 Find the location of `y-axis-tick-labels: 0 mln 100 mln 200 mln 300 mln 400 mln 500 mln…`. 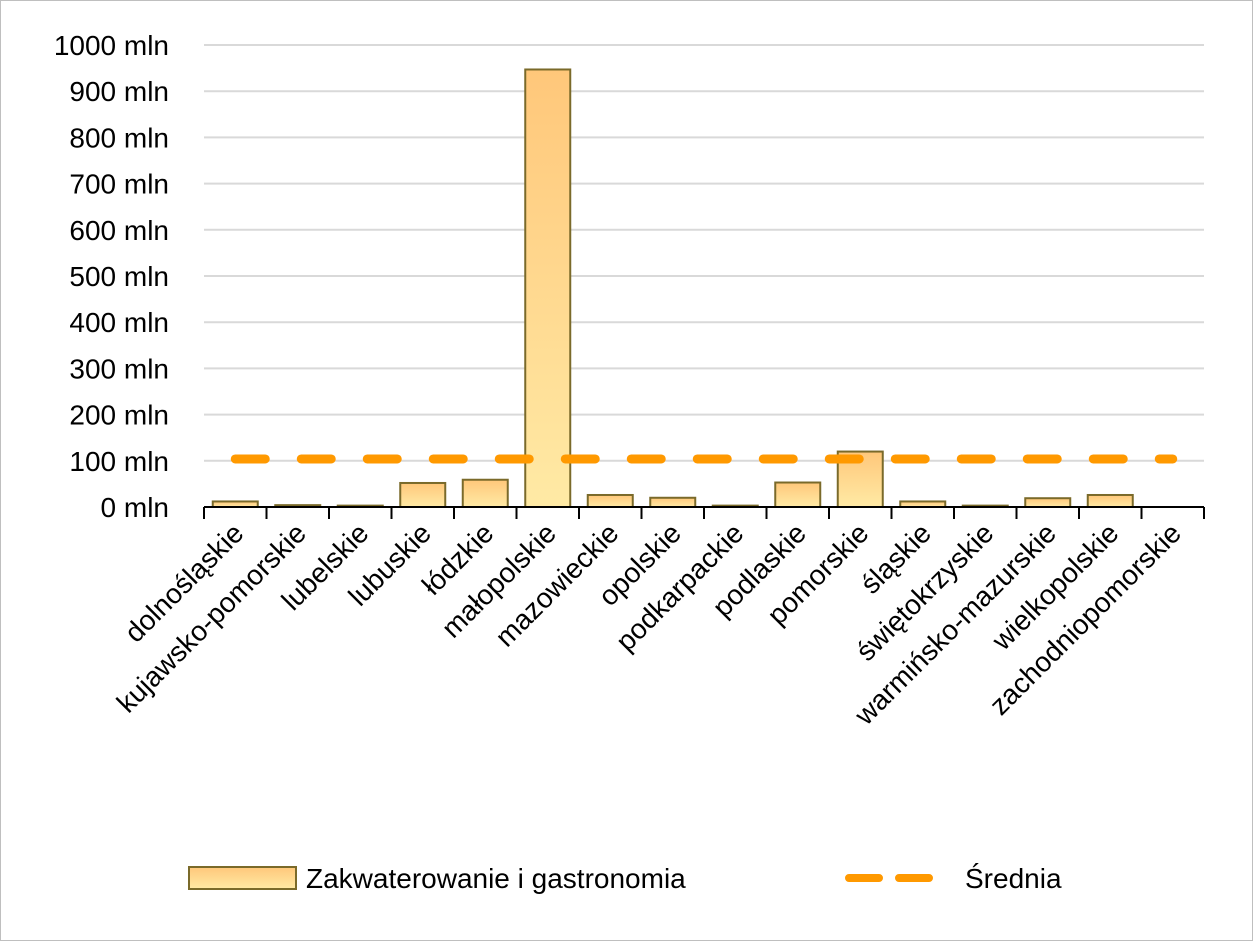

y-axis-tick-labels: 0 mln 100 mln 200 mln 300 mln 400 mln 500 mln… is located at coordinates (111, 276).